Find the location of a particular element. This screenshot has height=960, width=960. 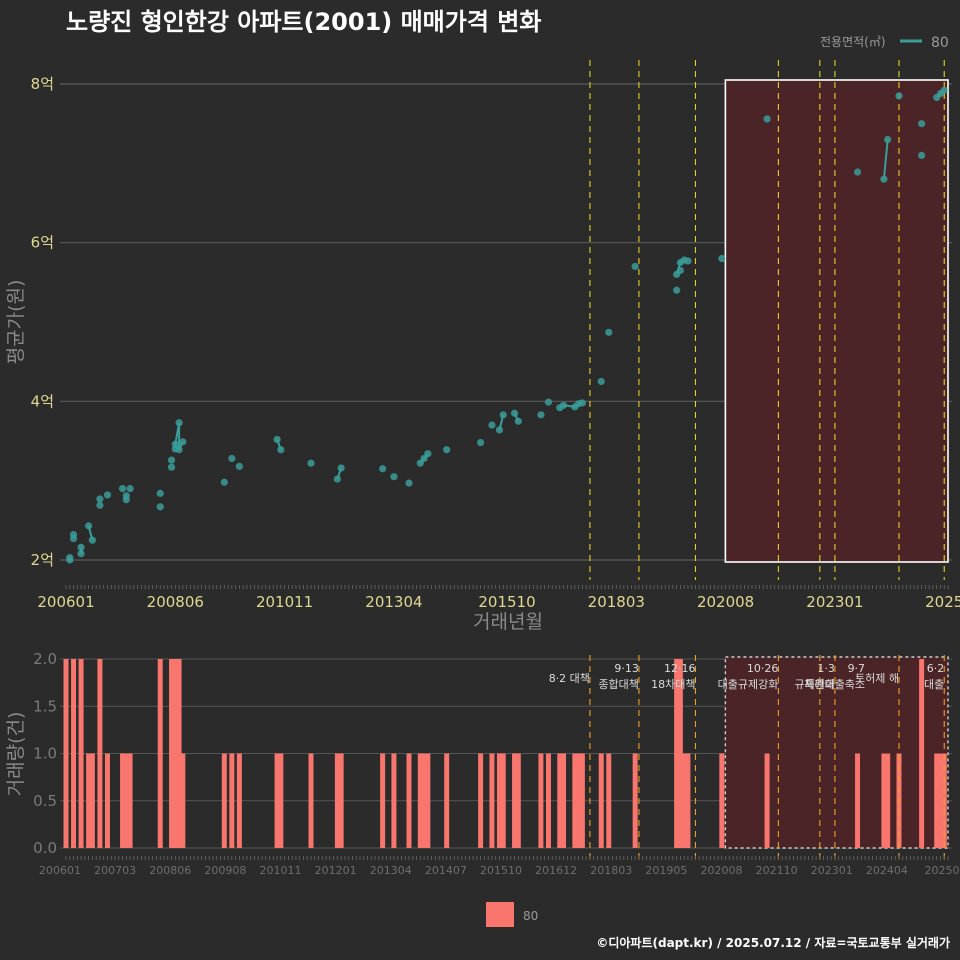

price-xtick-label: 200601 is located at coordinates (65, 602).